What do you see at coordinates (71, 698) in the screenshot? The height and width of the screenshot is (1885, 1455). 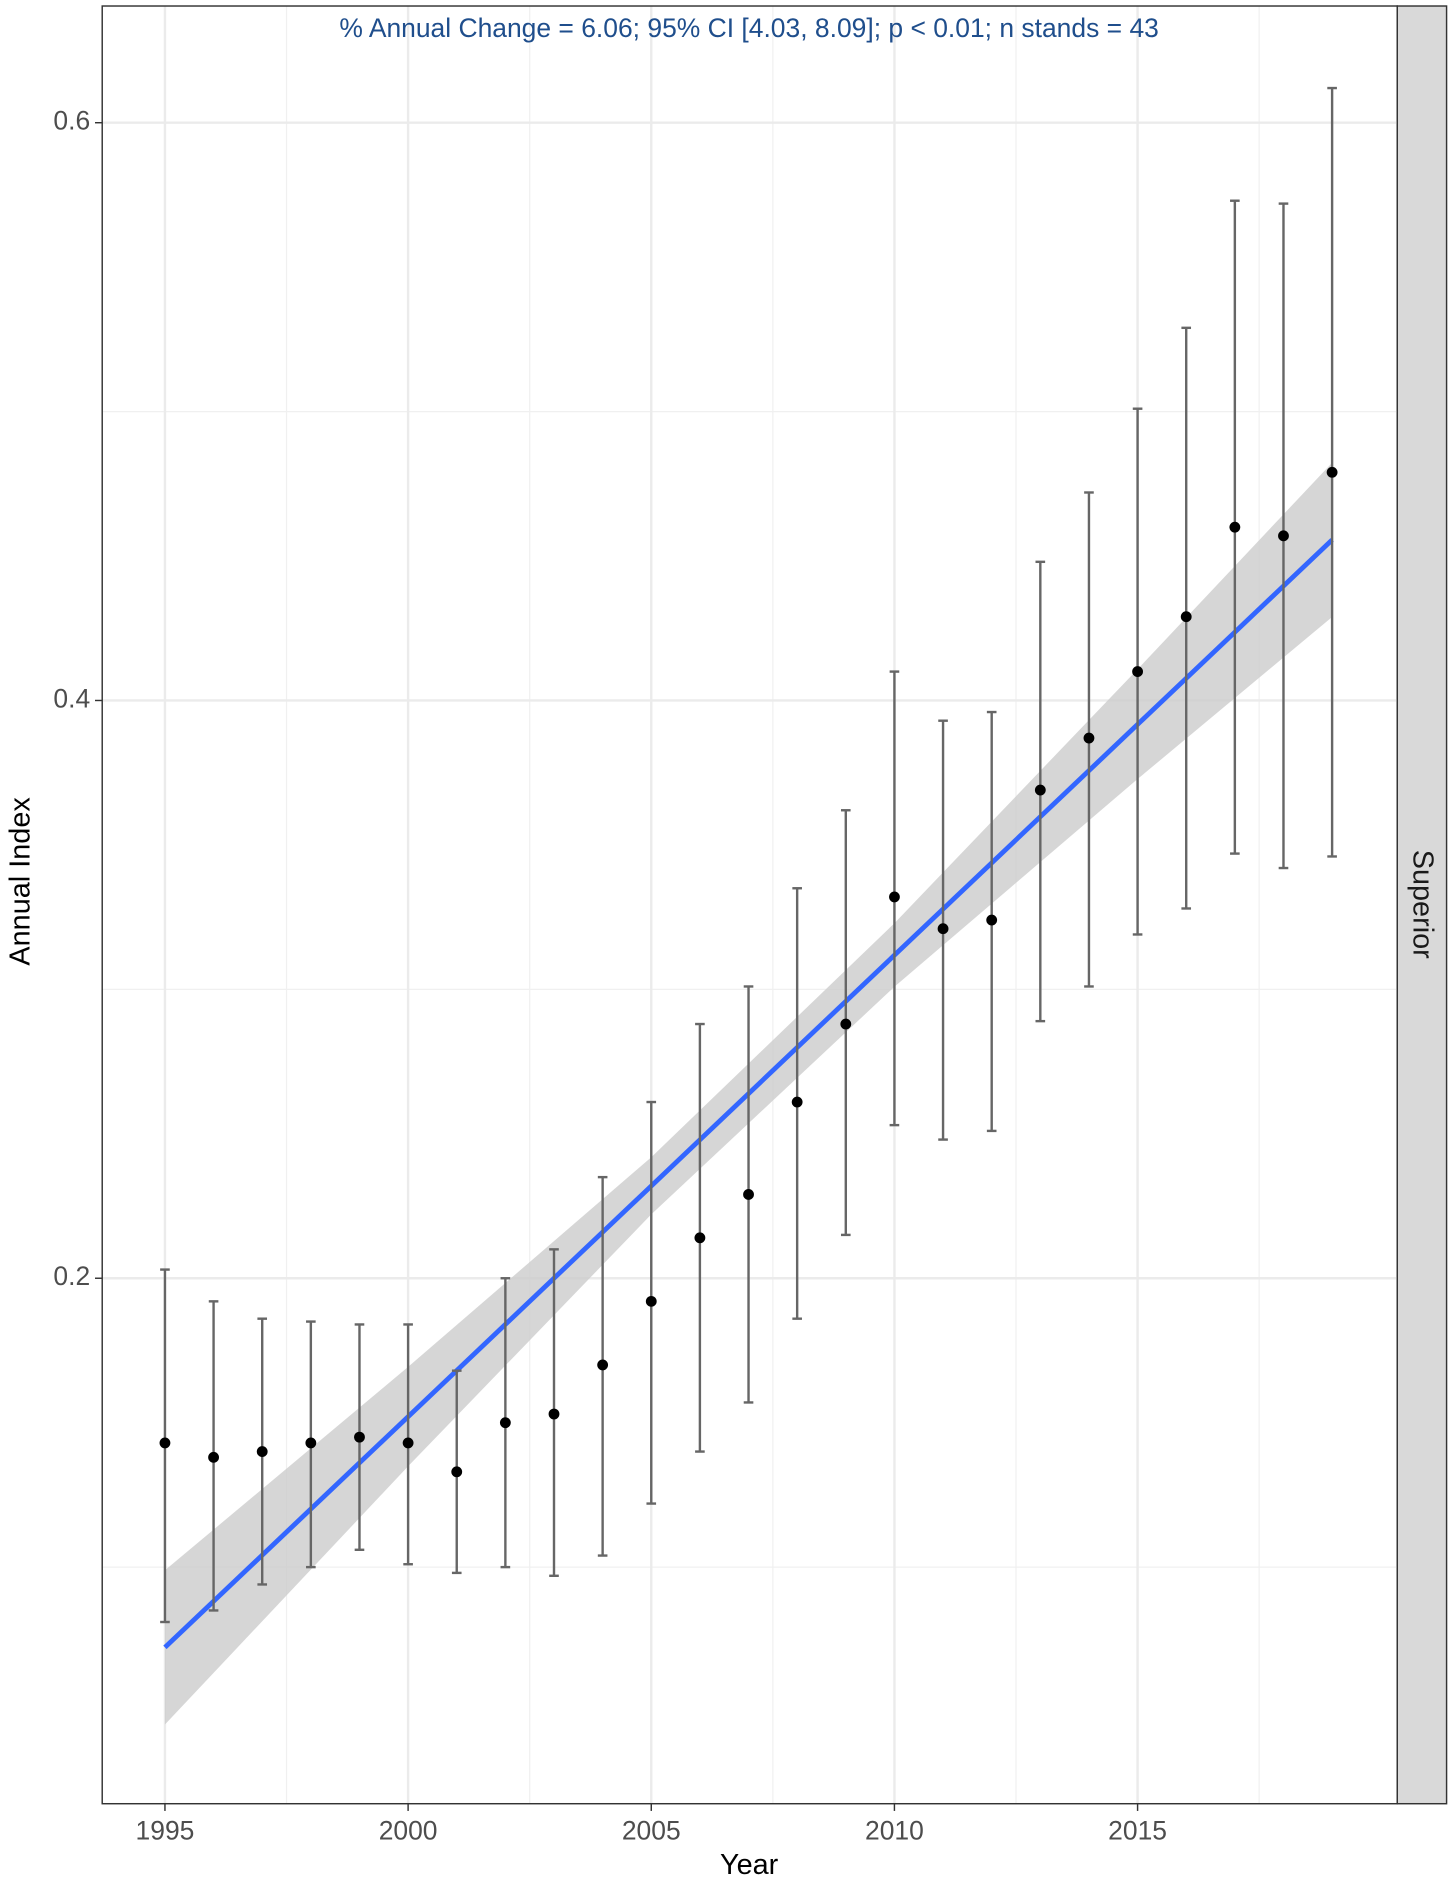 I see `y-tick-label: 0.4` at bounding box center [71, 698].